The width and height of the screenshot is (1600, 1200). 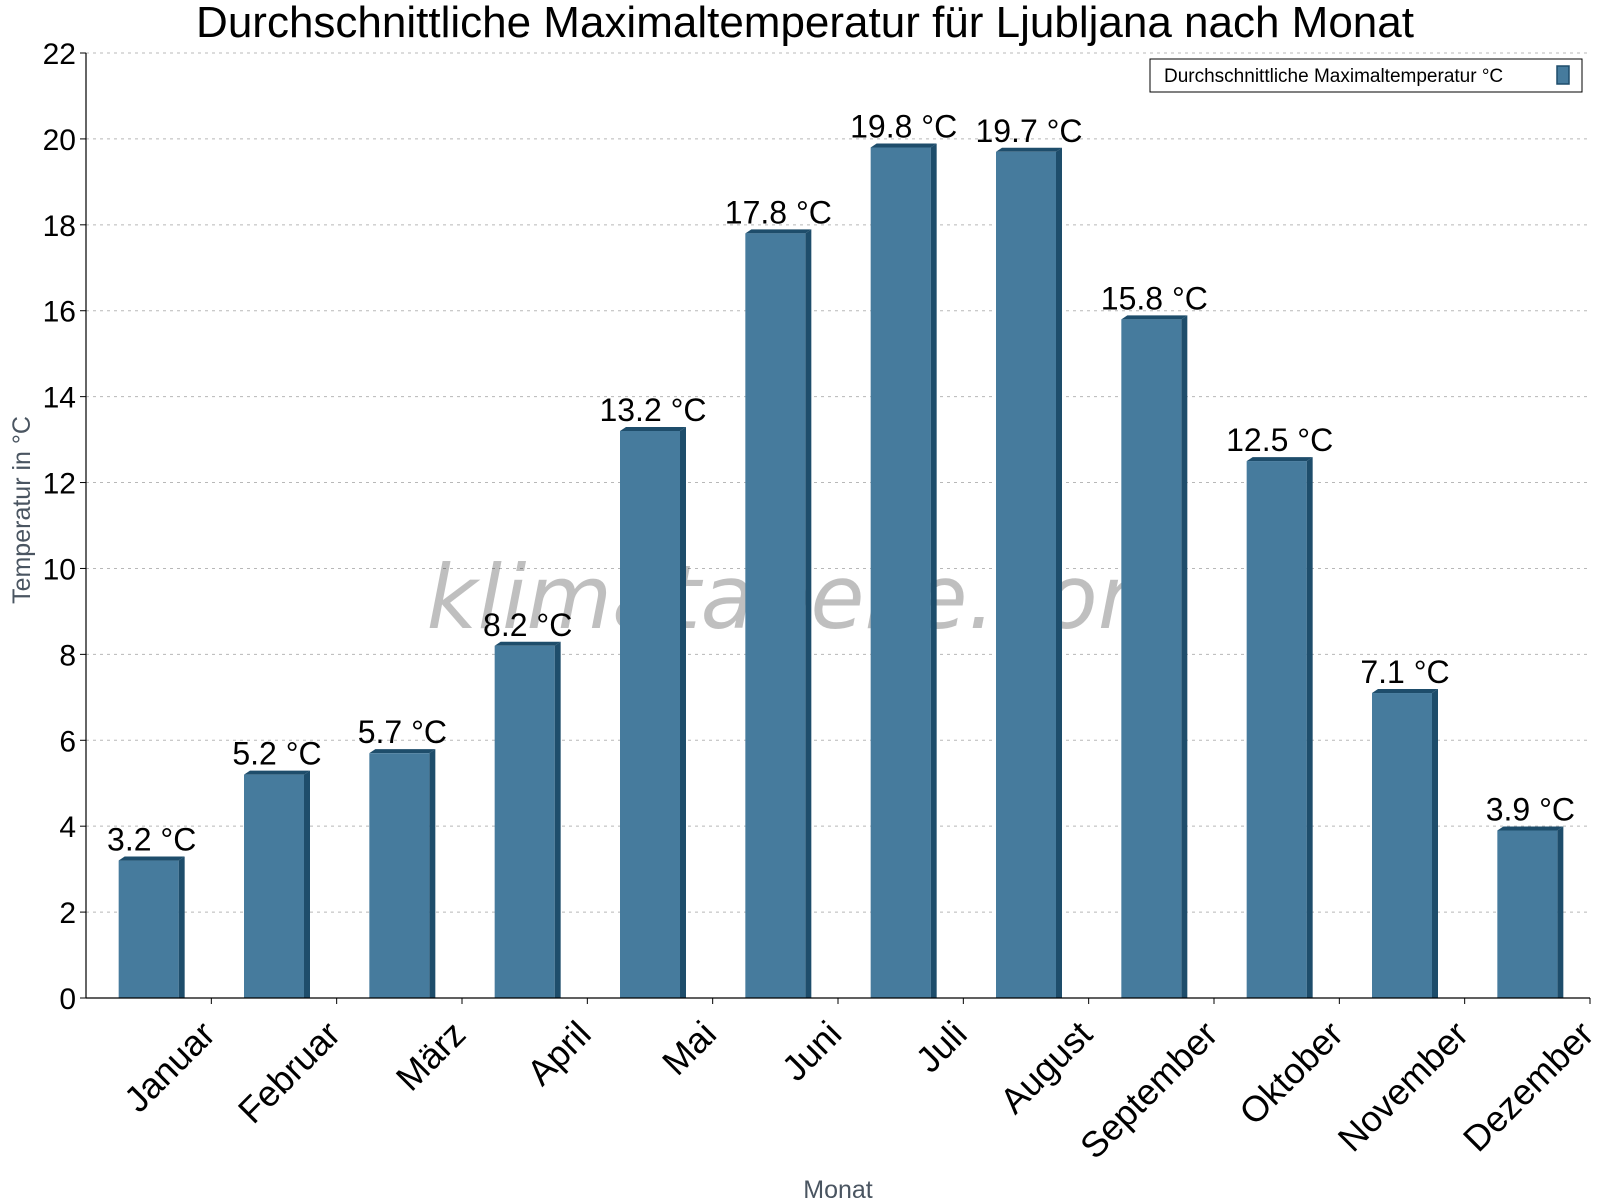 I want to click on y-tick-label: 20, so click(x=59, y=140).